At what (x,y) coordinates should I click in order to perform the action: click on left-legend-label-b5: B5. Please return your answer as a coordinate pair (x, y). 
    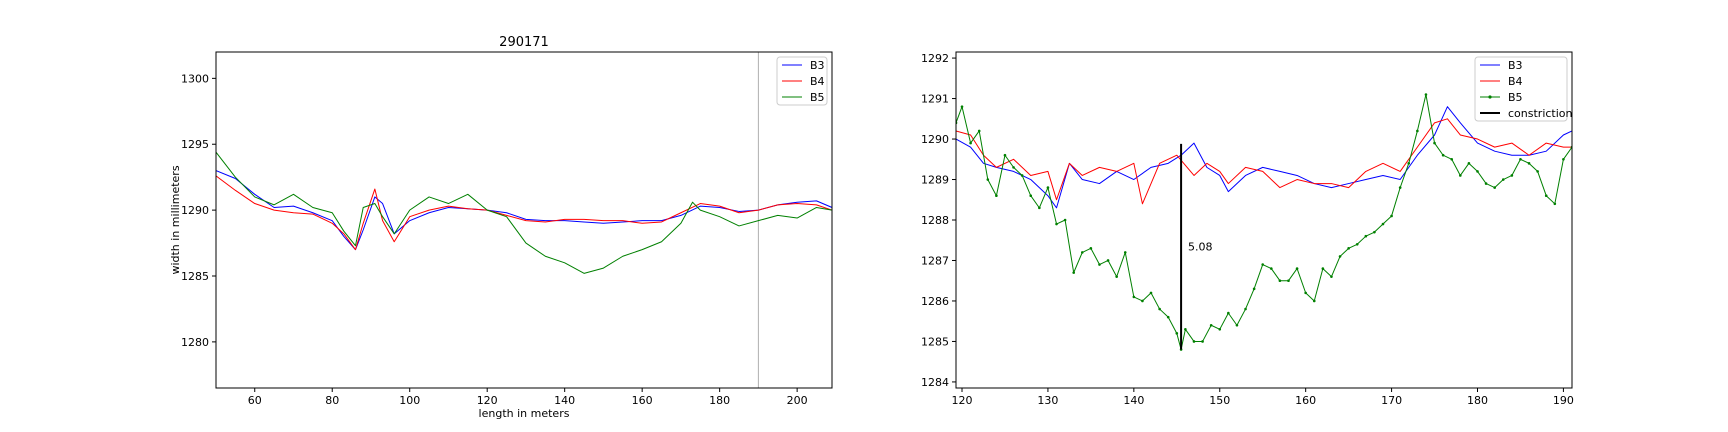
    Looking at the image, I should click on (817, 97).